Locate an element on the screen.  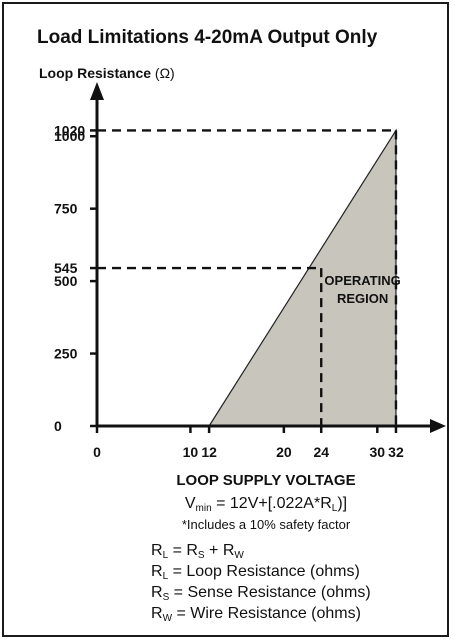
chart-title: Load Limitations 4-20mA Output Only is located at coordinates (207, 37).